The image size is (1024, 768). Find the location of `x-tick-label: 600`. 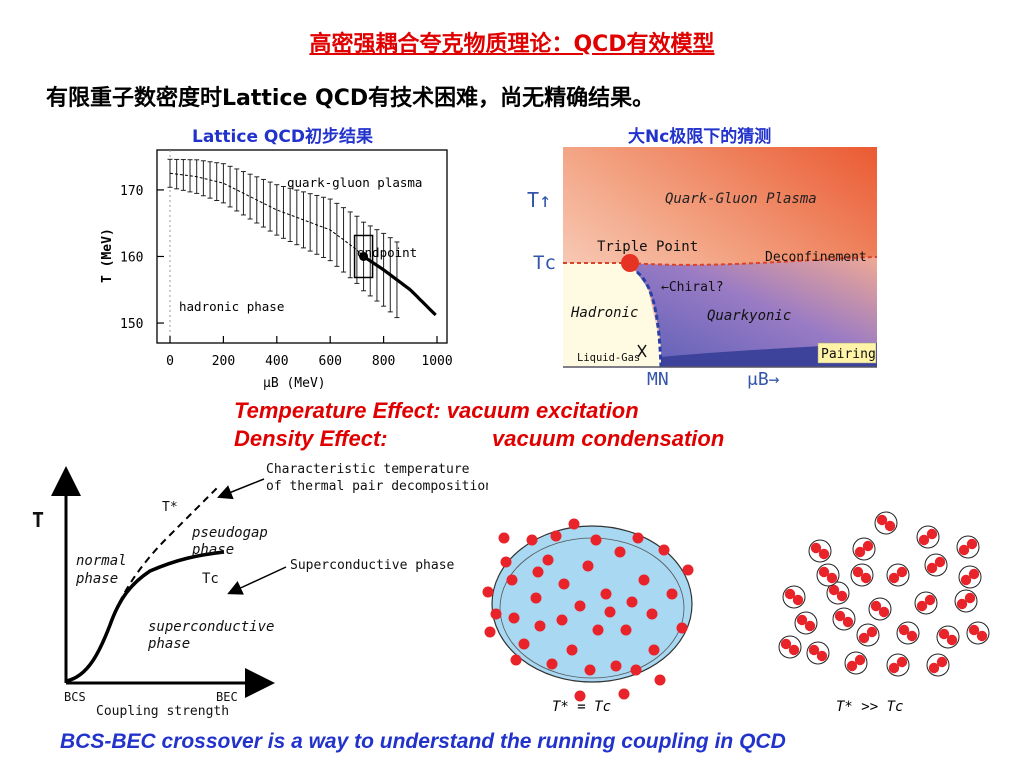

x-tick-label: 600 is located at coordinates (330, 361).